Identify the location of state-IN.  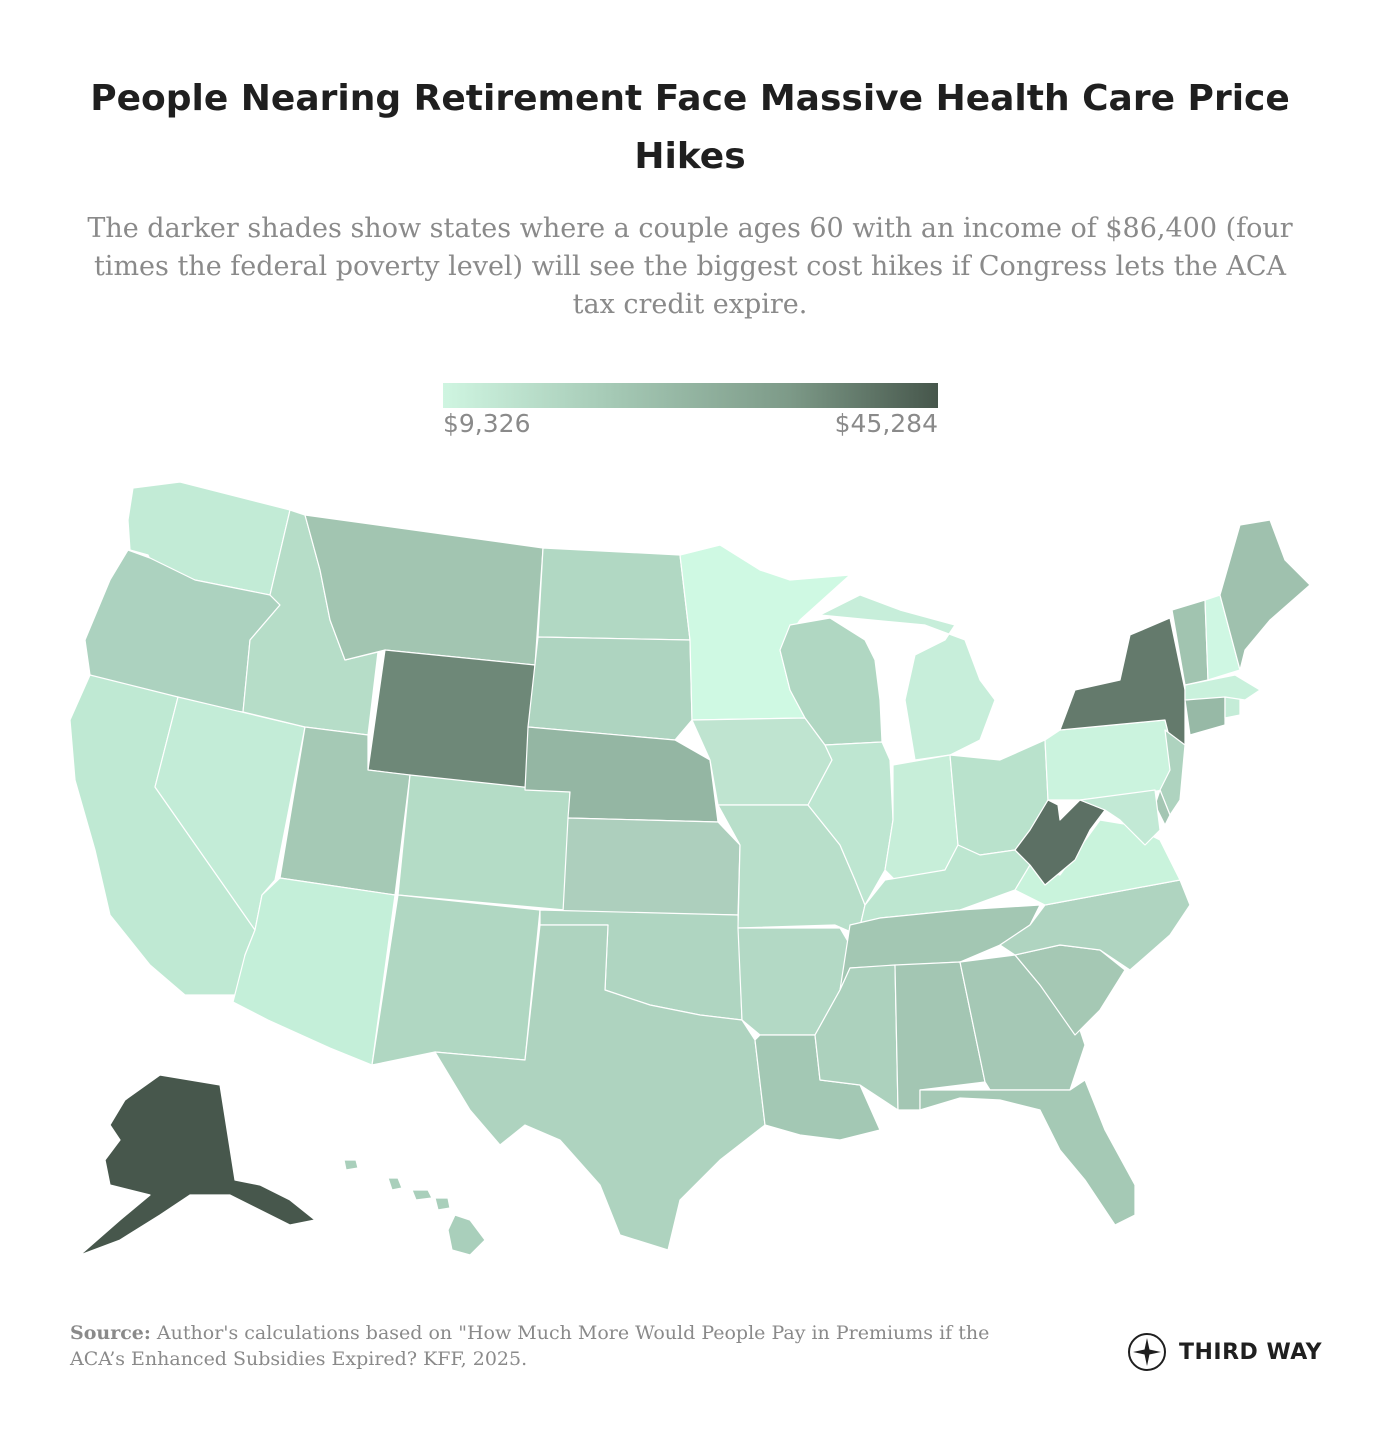
(921, 817).